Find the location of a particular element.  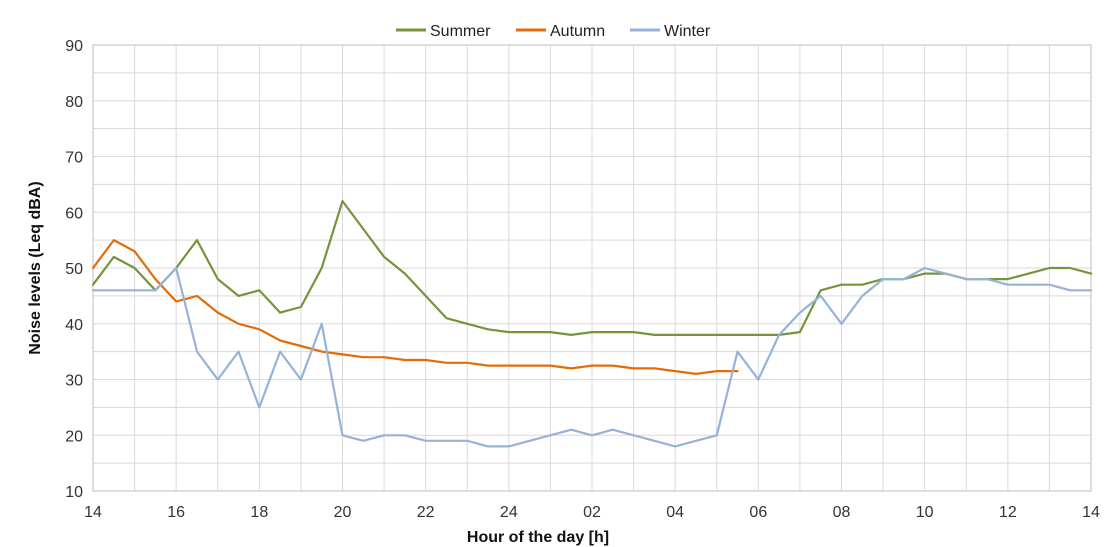

x-tick-labels: 14 16 18 20 22 24 02 04 06 08 10 12 14 is located at coordinates (592, 512).